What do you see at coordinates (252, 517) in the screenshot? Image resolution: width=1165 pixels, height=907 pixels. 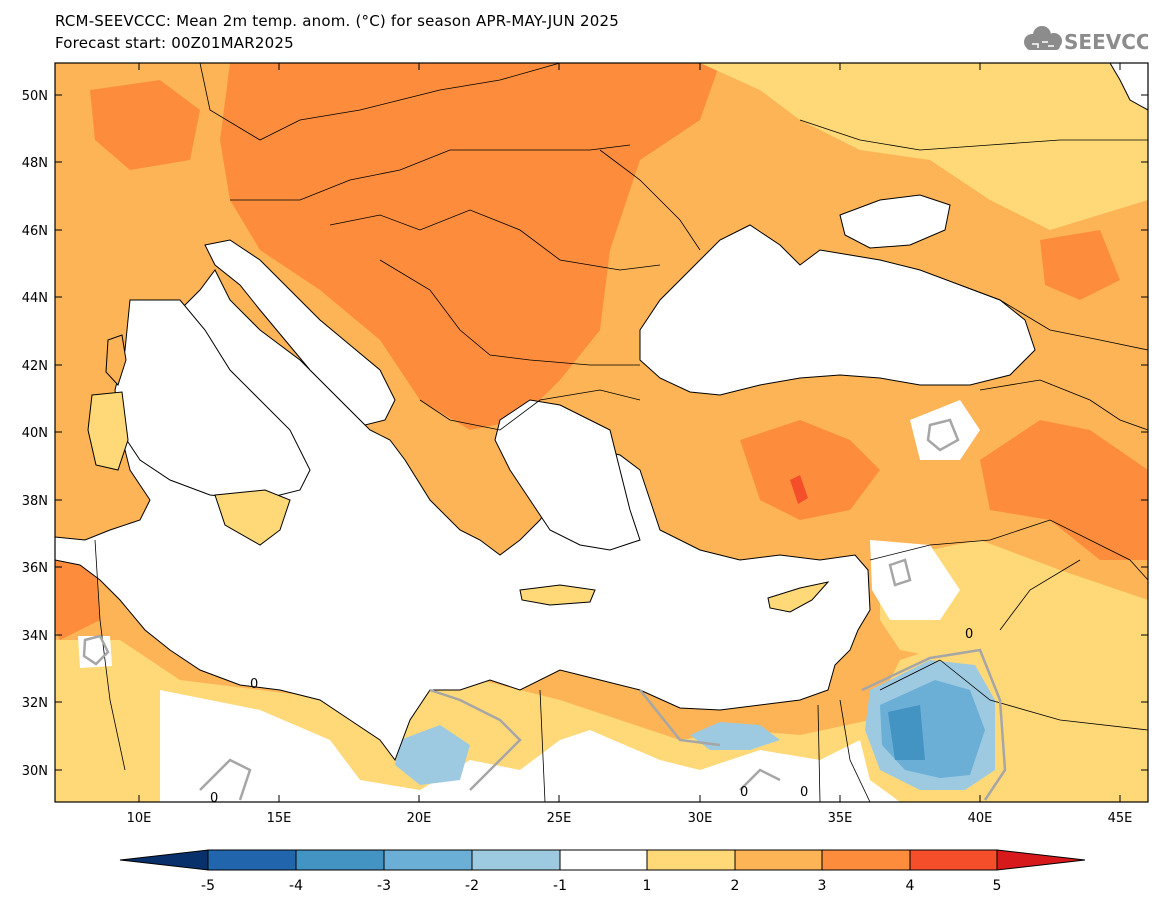 I see `island-sicily` at bounding box center [252, 517].